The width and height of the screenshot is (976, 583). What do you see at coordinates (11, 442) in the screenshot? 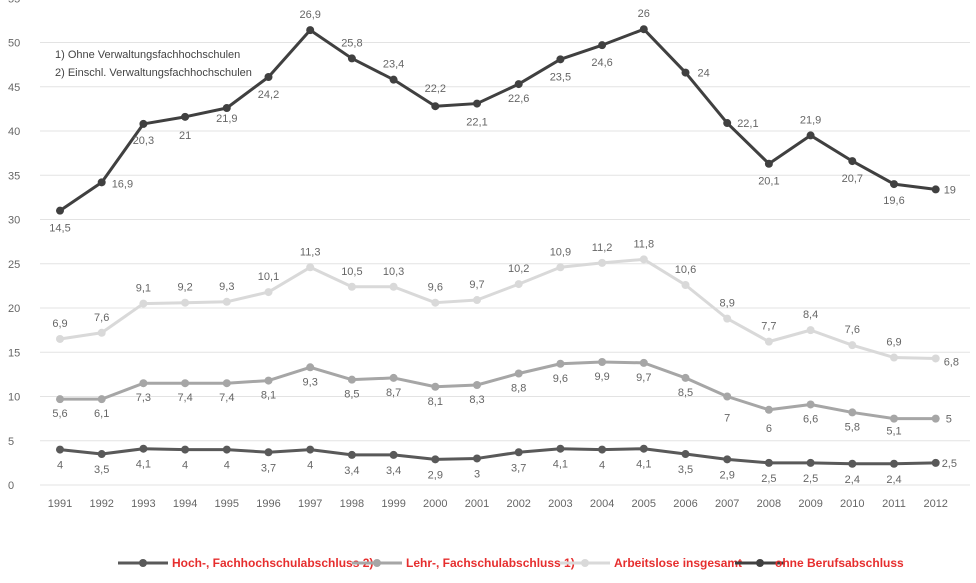
I see `y-tick-label: 5` at bounding box center [11, 442].